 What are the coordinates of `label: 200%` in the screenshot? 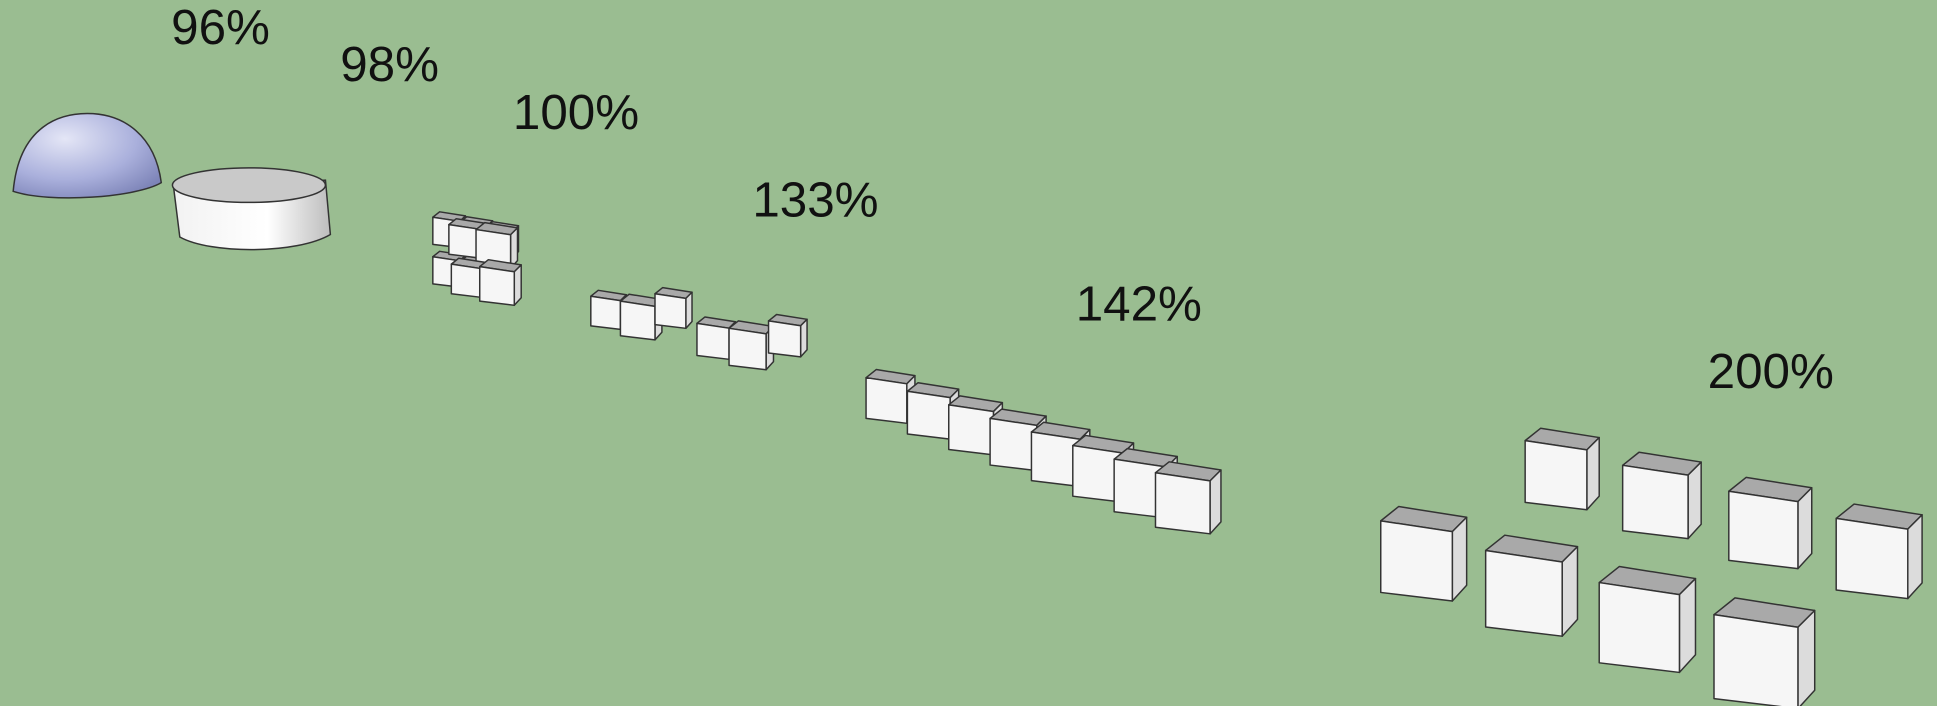 It's located at (1771, 371).